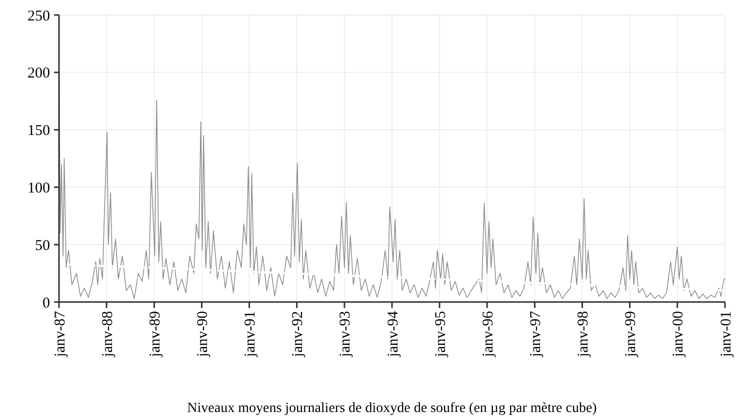  Describe the element at coordinates (202, 334) in the screenshot. I see `x-tick-label: janv-90` at that location.